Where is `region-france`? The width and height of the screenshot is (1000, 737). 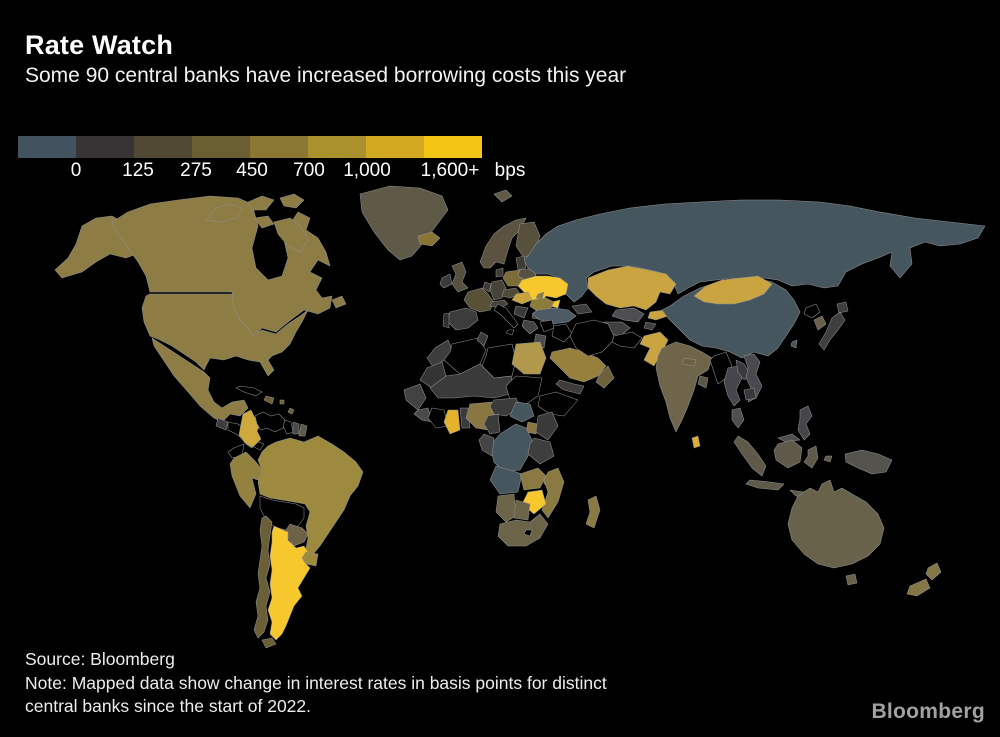 region-france is located at coordinates (479, 300).